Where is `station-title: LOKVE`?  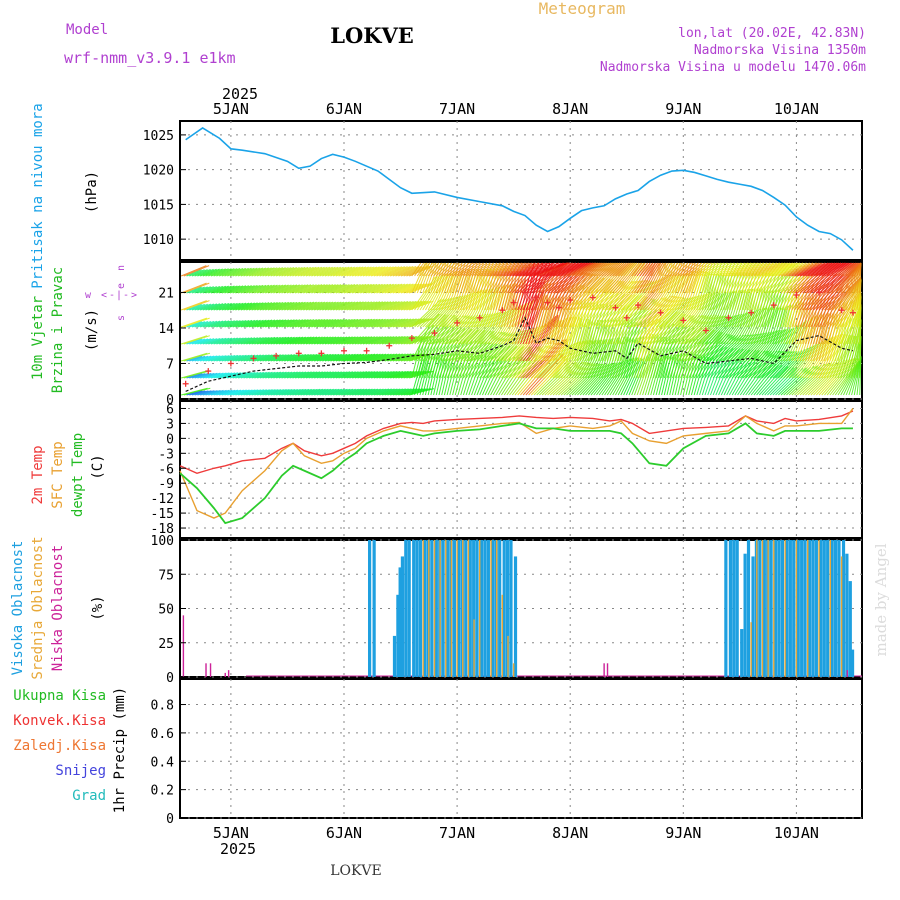
station-title: LOKVE is located at coordinates (372, 35).